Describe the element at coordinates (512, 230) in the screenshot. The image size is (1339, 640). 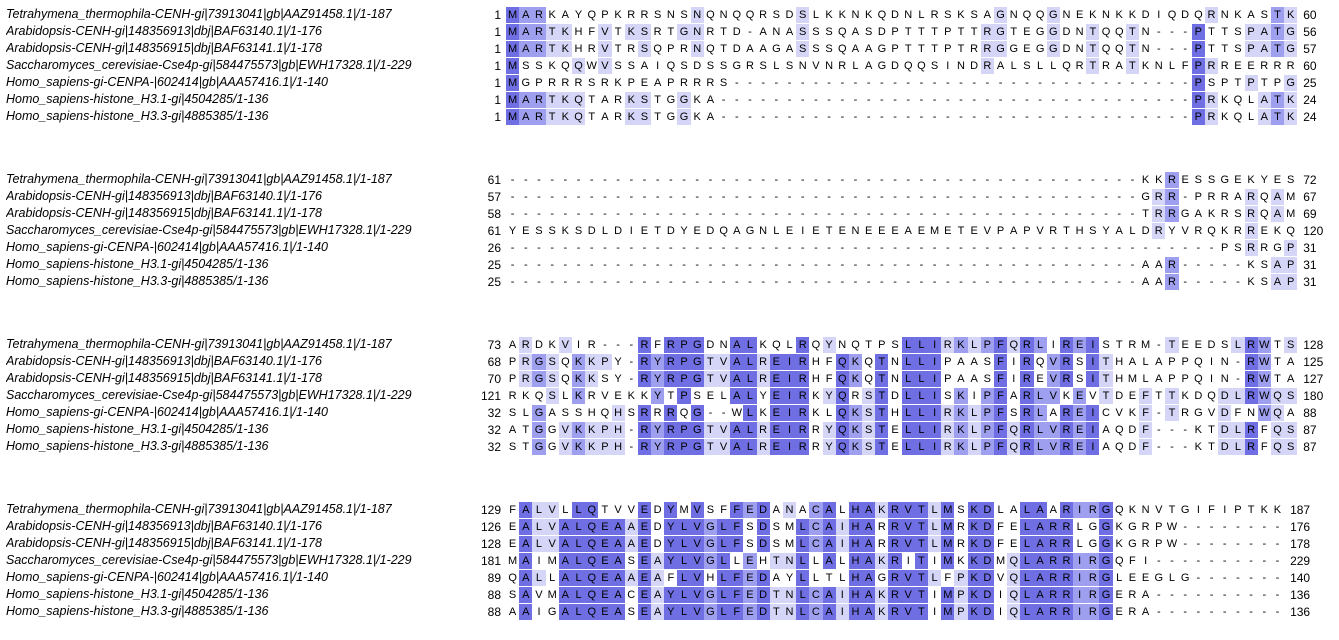
I see `residue-cell: Y` at that location.